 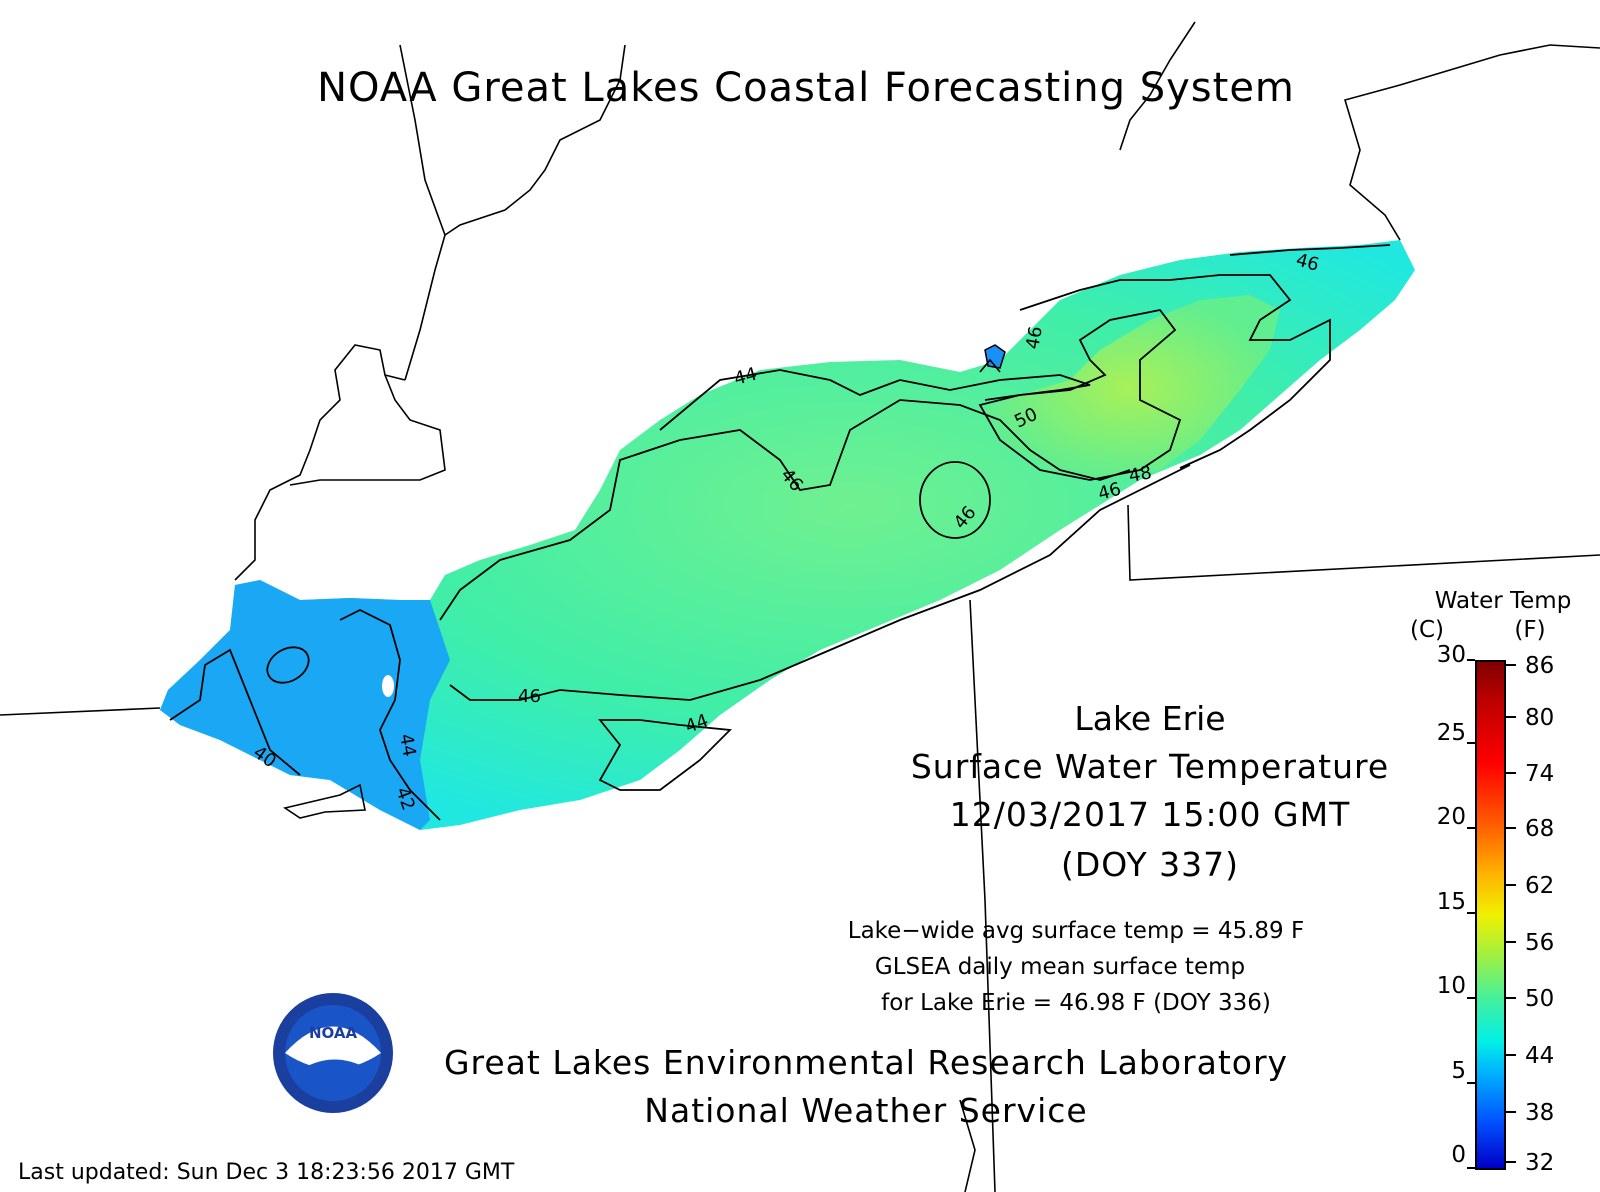 I want to click on colorbar-ticks, so click(x=1491, y=914).